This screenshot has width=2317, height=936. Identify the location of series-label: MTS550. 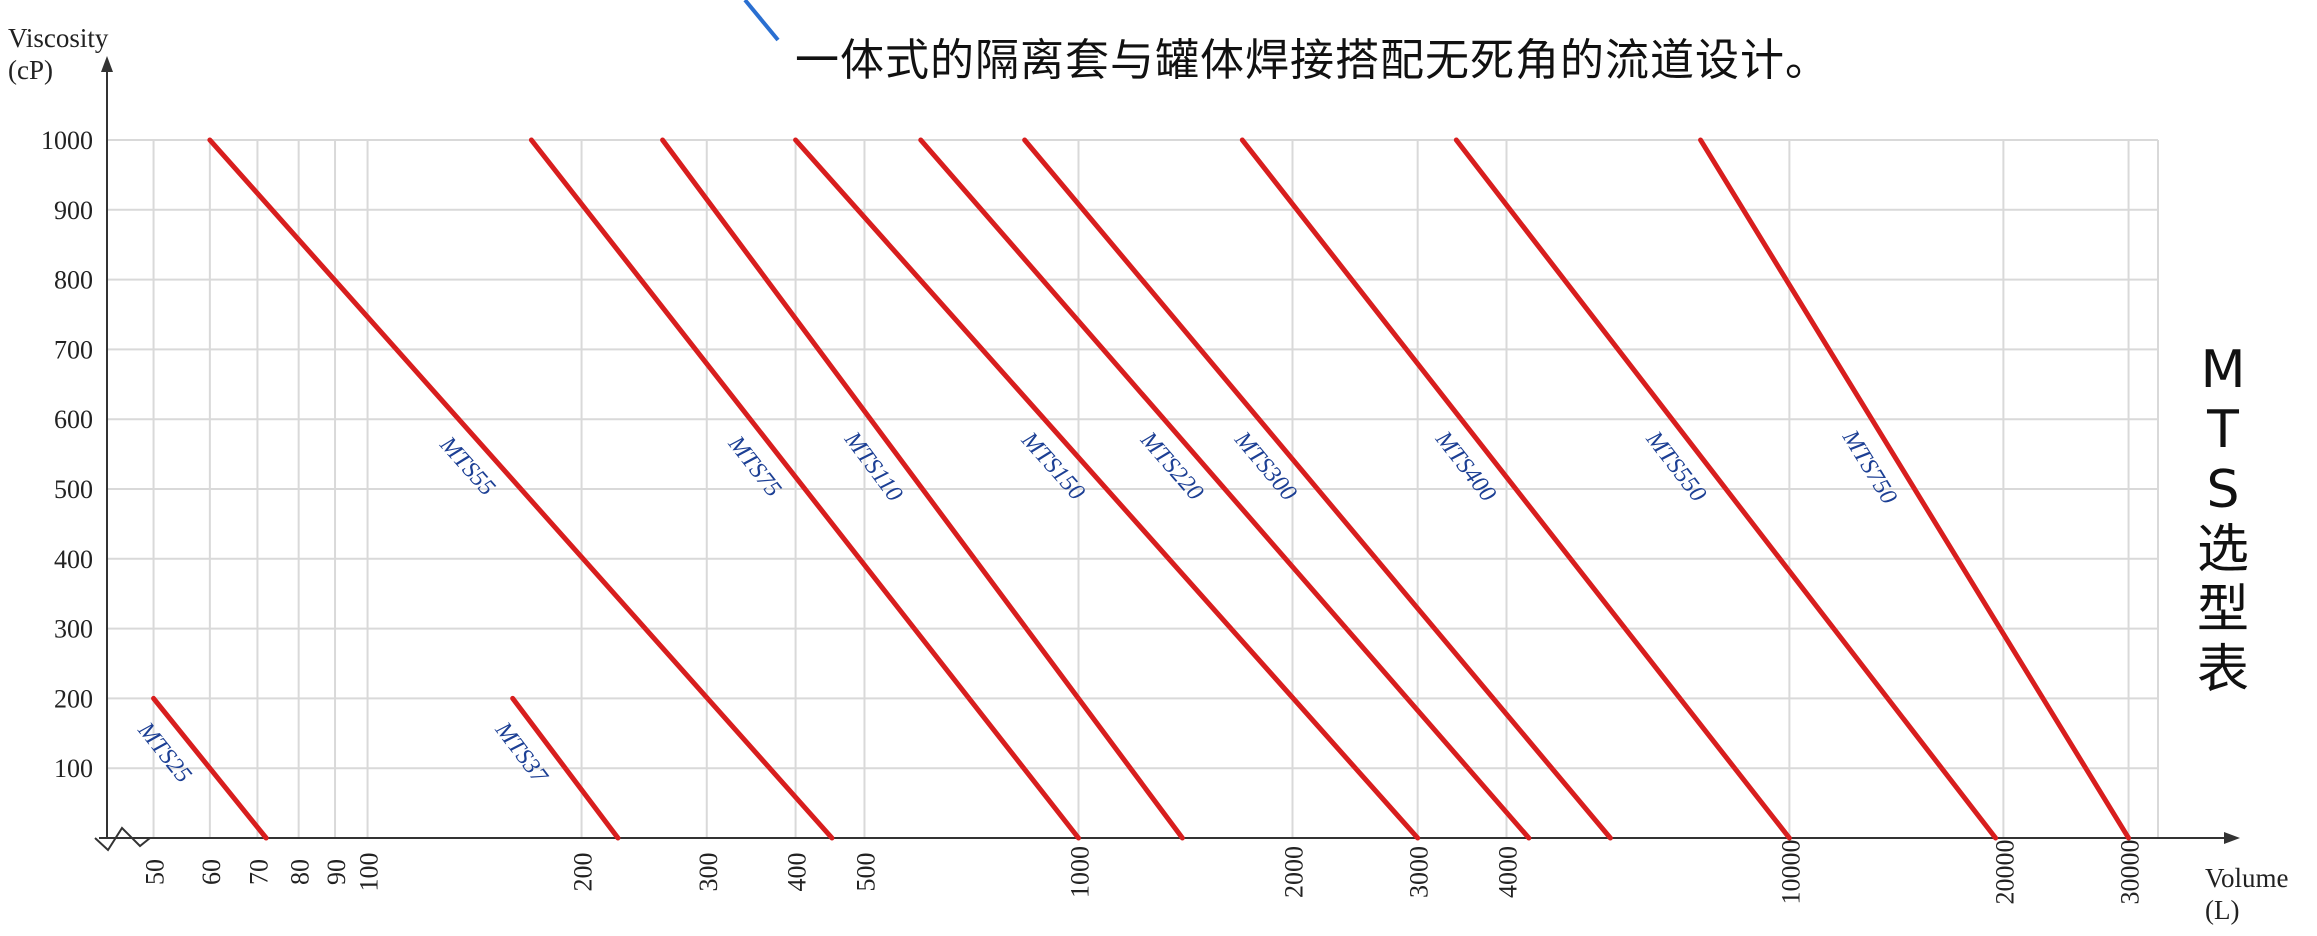
(1675, 466).